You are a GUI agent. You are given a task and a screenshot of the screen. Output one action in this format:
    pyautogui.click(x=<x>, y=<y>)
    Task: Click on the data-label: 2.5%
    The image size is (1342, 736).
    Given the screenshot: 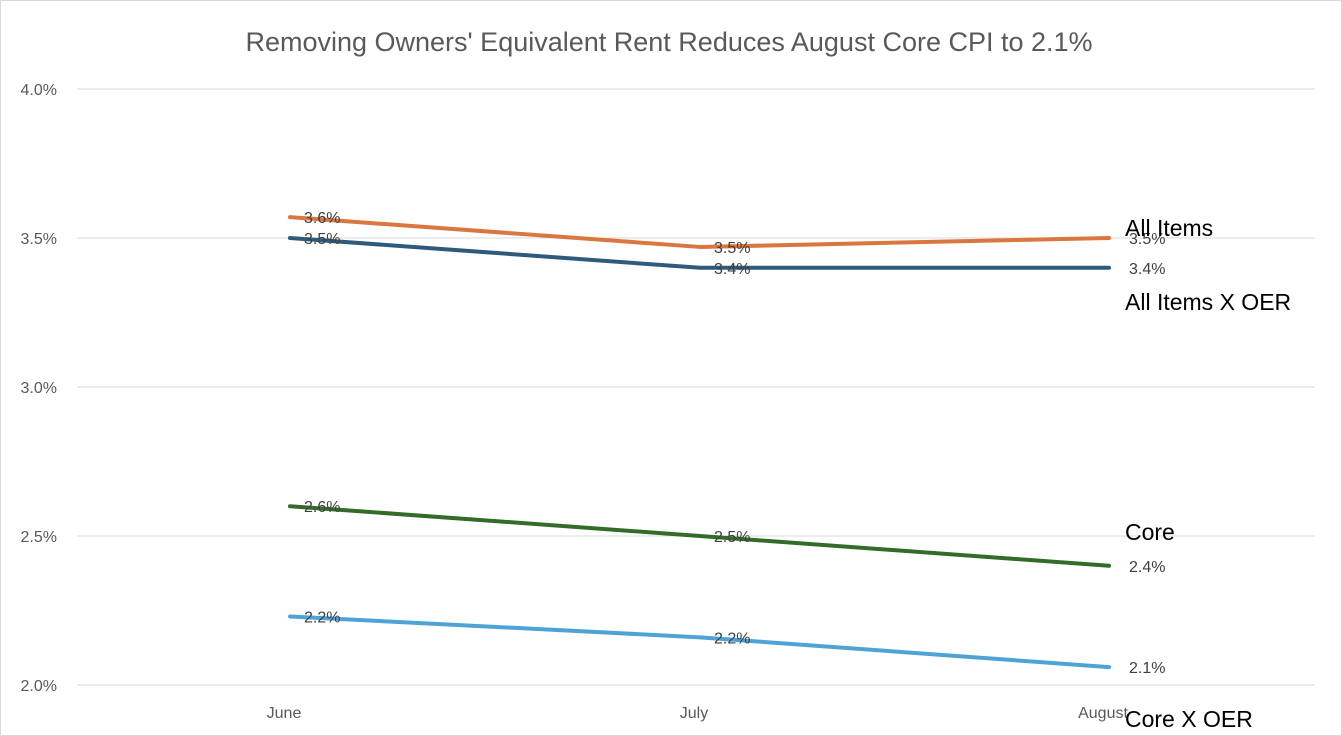 What is the action you would take?
    pyautogui.click(x=732, y=537)
    